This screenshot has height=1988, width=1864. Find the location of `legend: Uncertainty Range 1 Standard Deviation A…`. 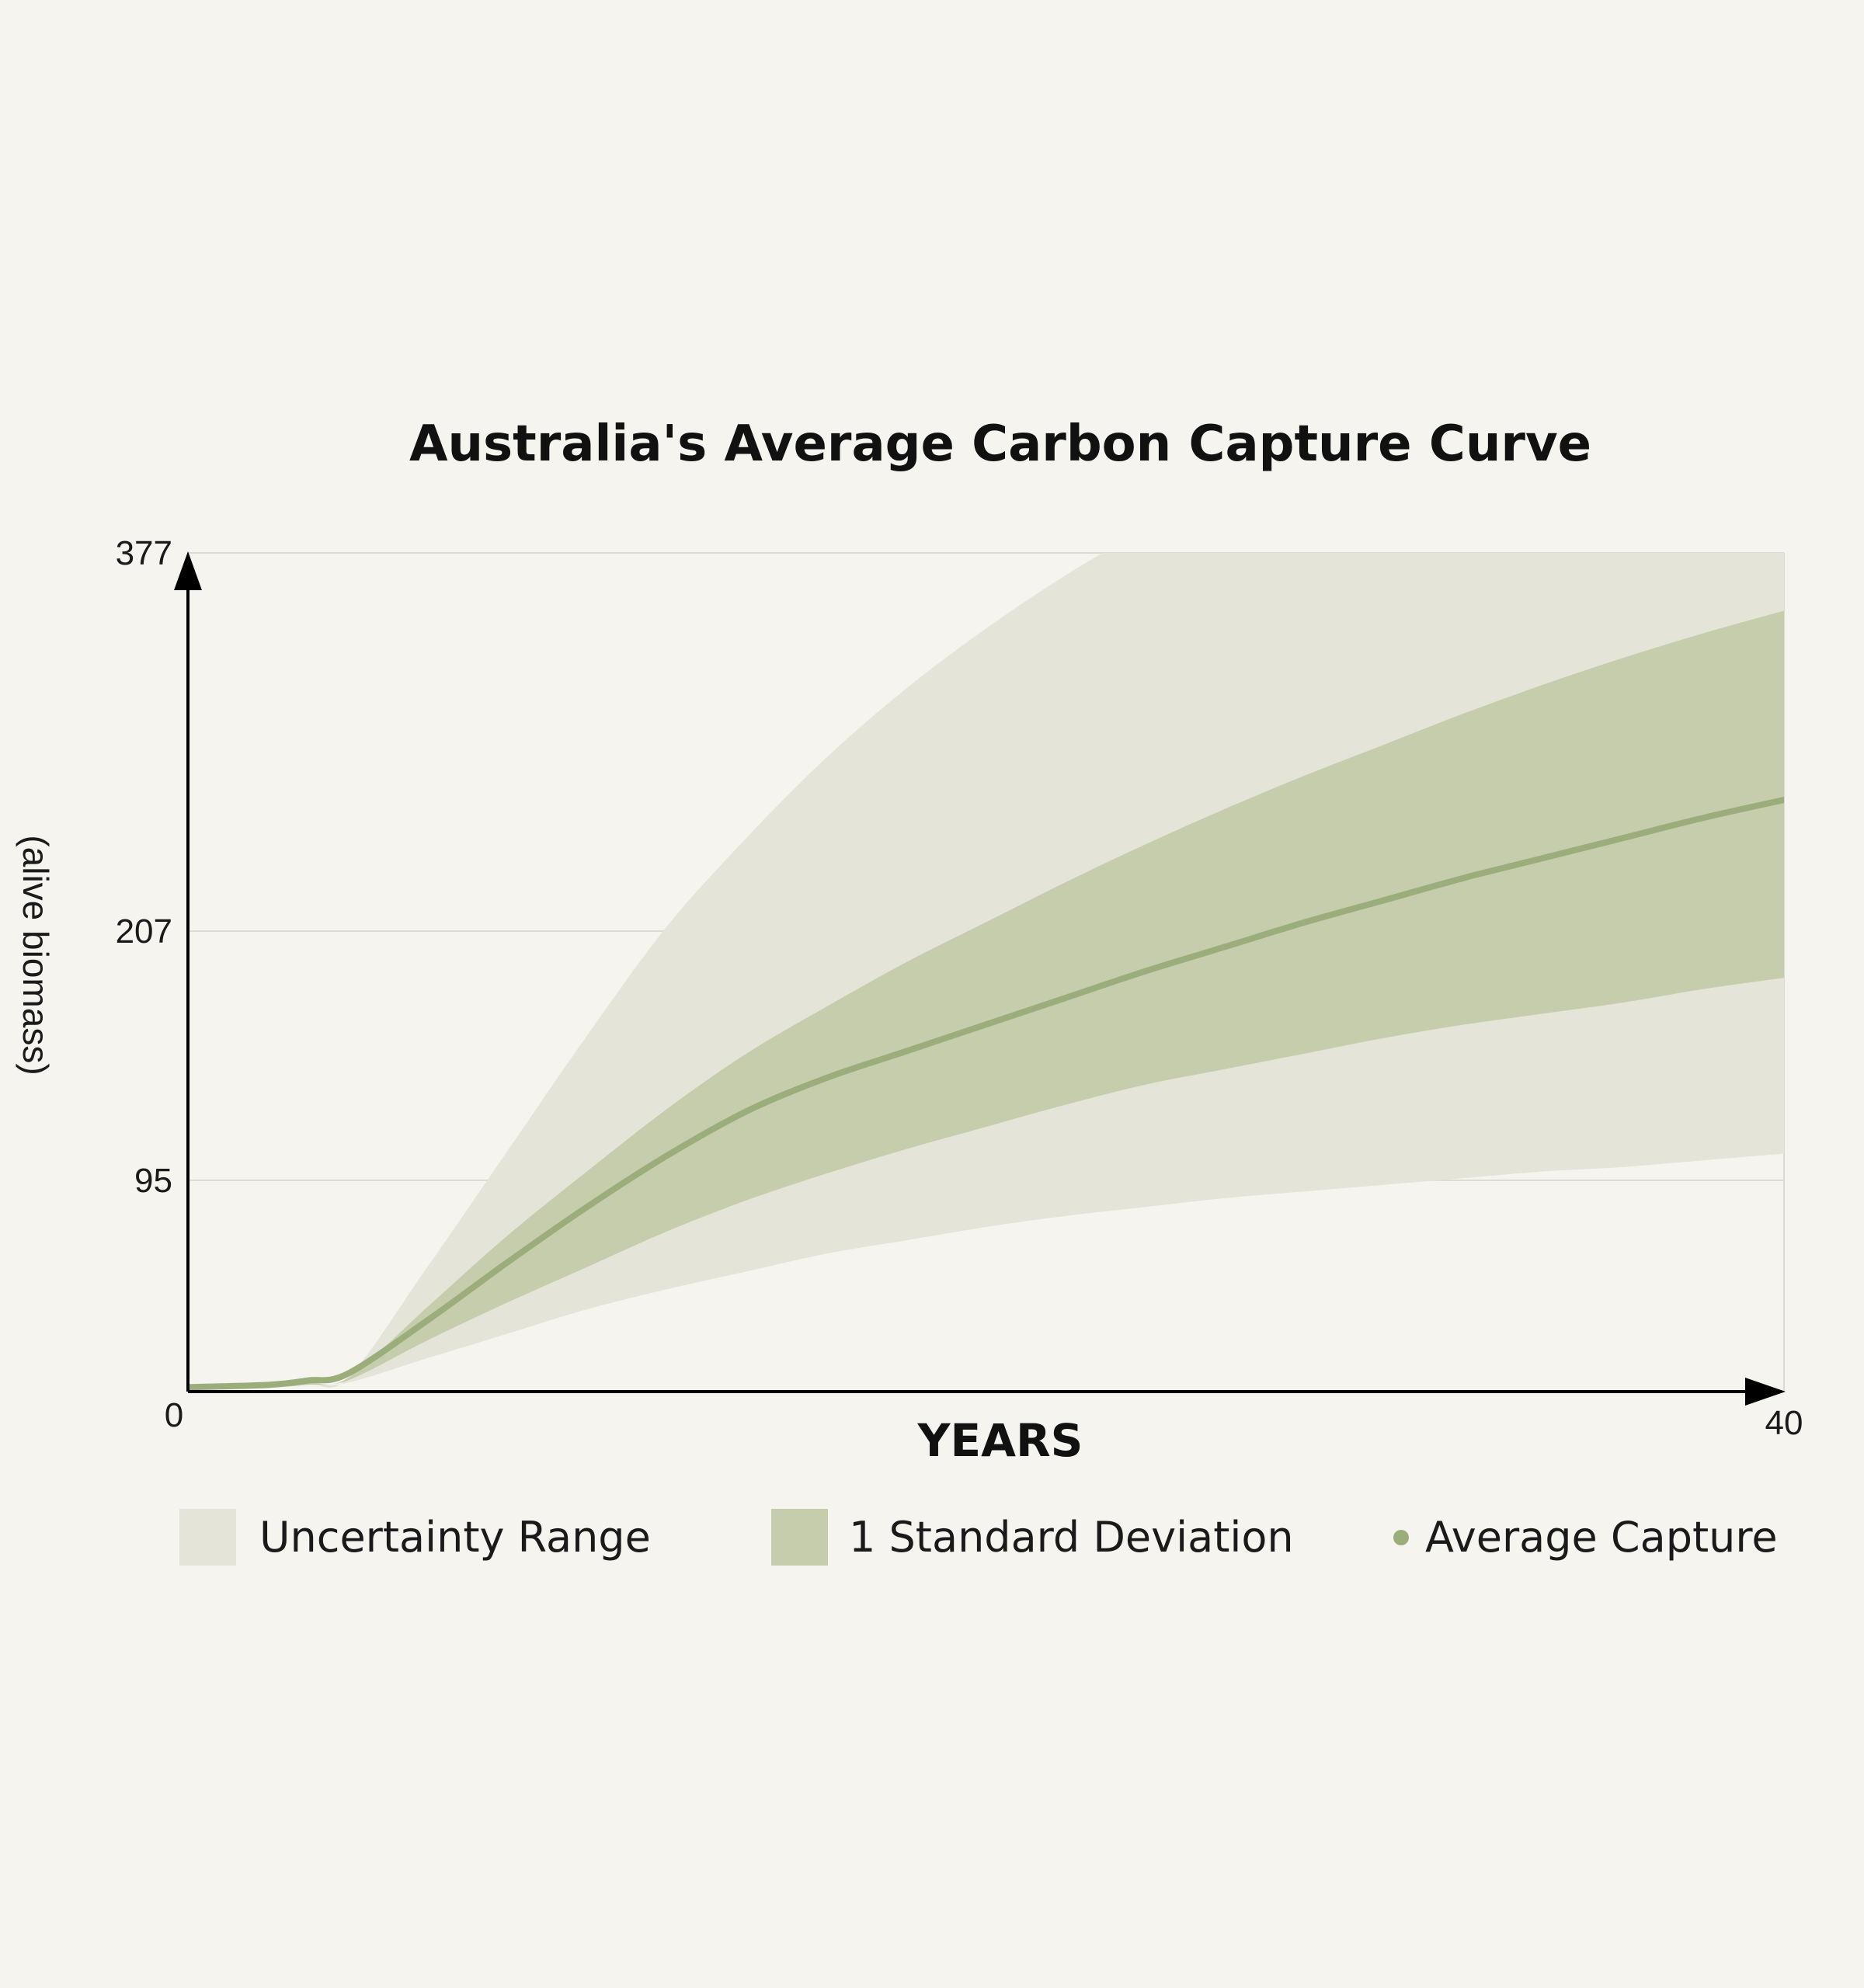

legend: Uncertainty Range 1 Standard Deviation A… is located at coordinates (978, 1537).